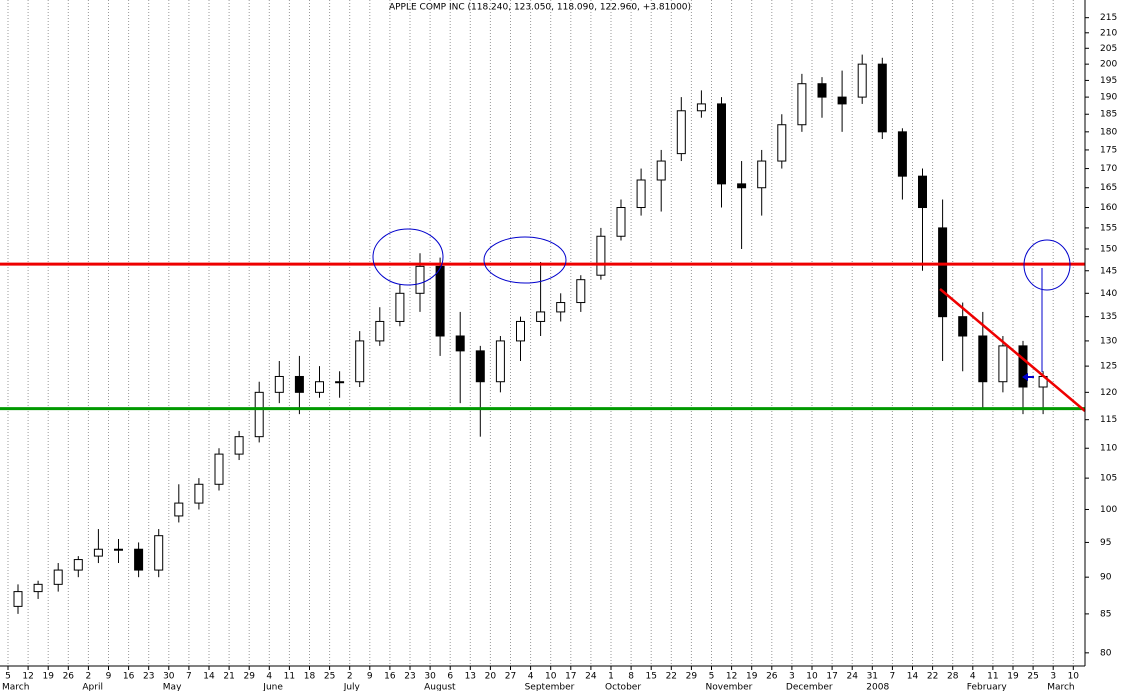 This screenshot has width=1122, height=691. I want to click on y-tick-label: 85, so click(1105, 614).